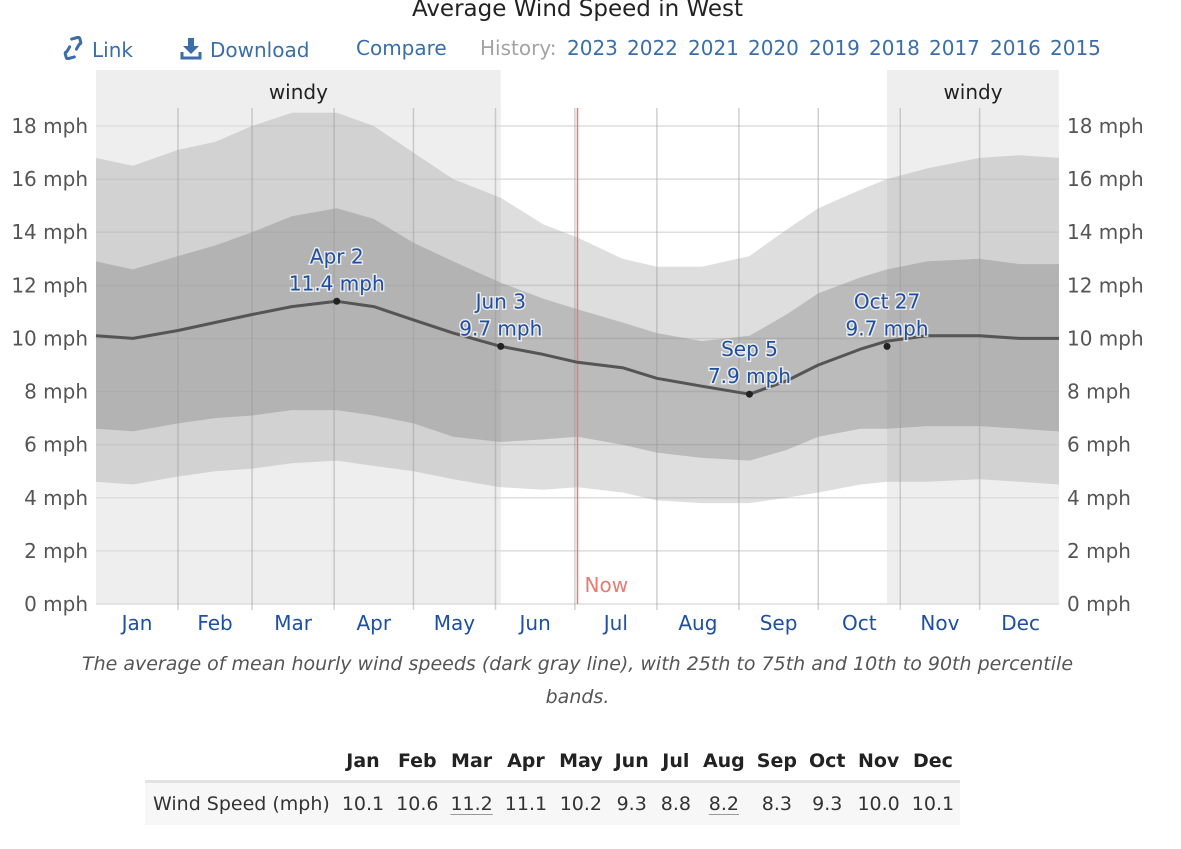 The width and height of the screenshot is (1181, 849). I want to click on month-header: May, so click(581, 761).